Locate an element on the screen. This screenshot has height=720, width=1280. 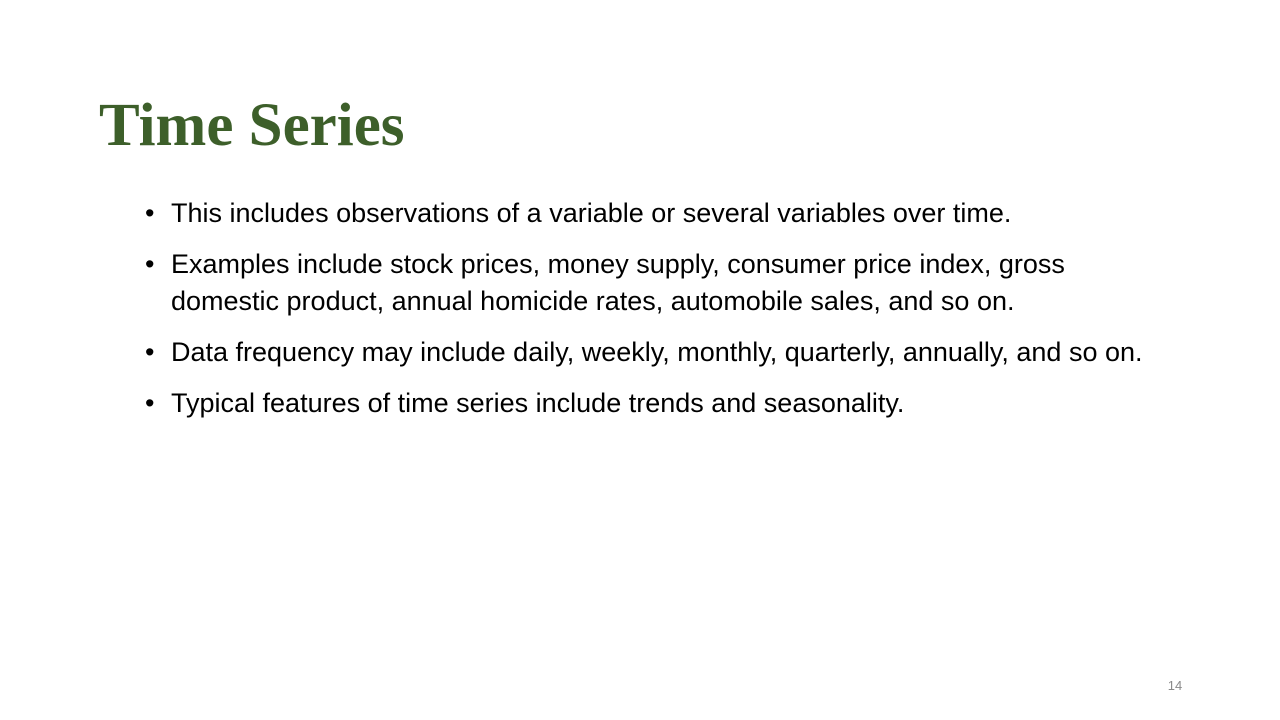
slide-title: Time Series is located at coordinates (252, 125).